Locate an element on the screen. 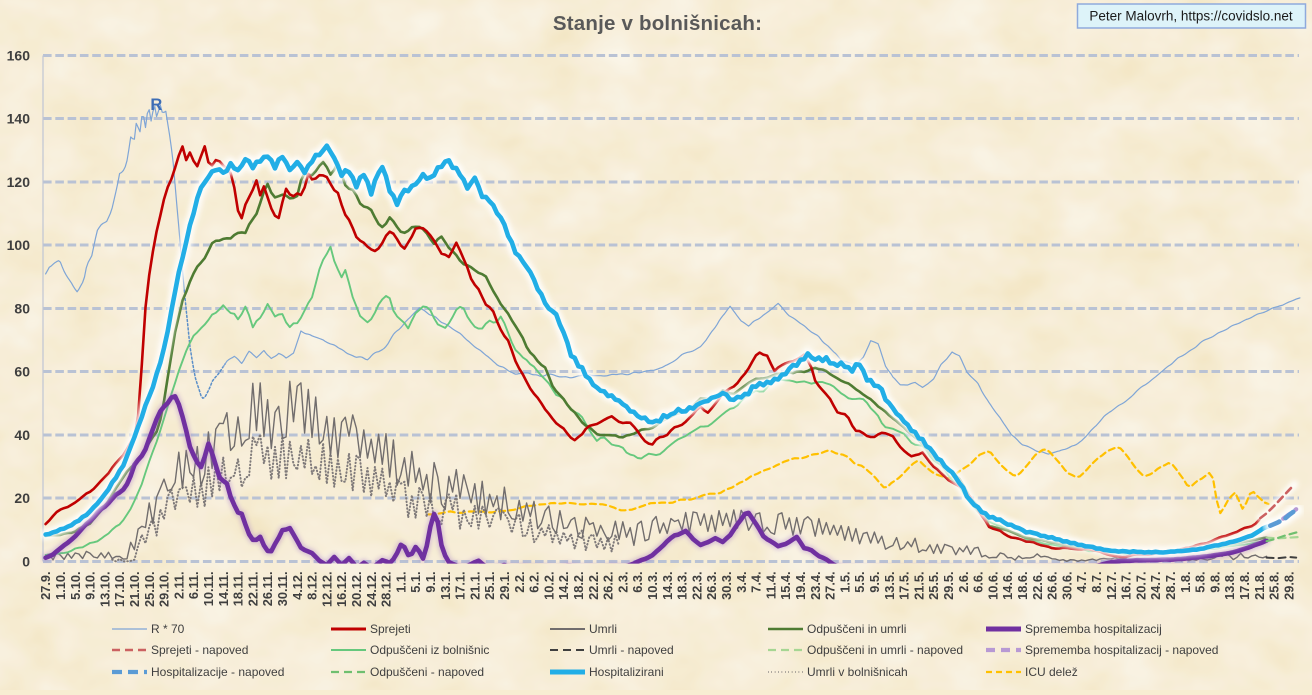 Image resolution: width=1312 pixels, height=695 pixels. svg-text: 14.6. is located at coordinates (1007, 585).